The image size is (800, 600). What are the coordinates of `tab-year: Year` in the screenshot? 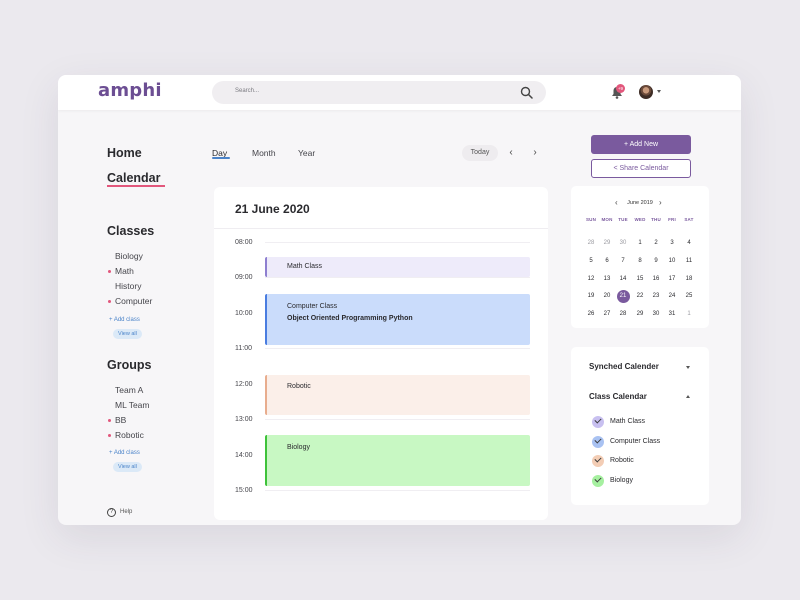 It's located at (307, 153).